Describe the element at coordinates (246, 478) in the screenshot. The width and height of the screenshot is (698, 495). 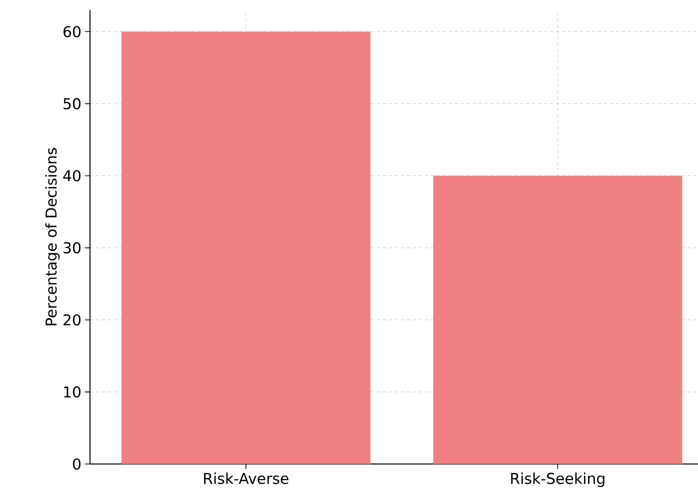
I see `x-tick-label: Risk-Averse` at that location.